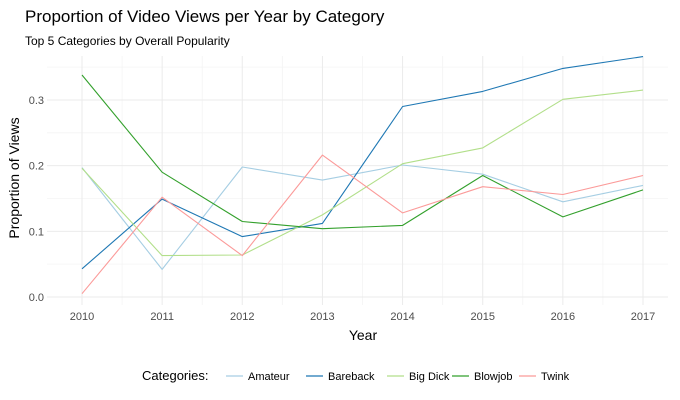 This screenshot has height=400, width=680. What do you see at coordinates (82, 317) in the screenshot?
I see `x-tick-label: 2010` at bounding box center [82, 317].